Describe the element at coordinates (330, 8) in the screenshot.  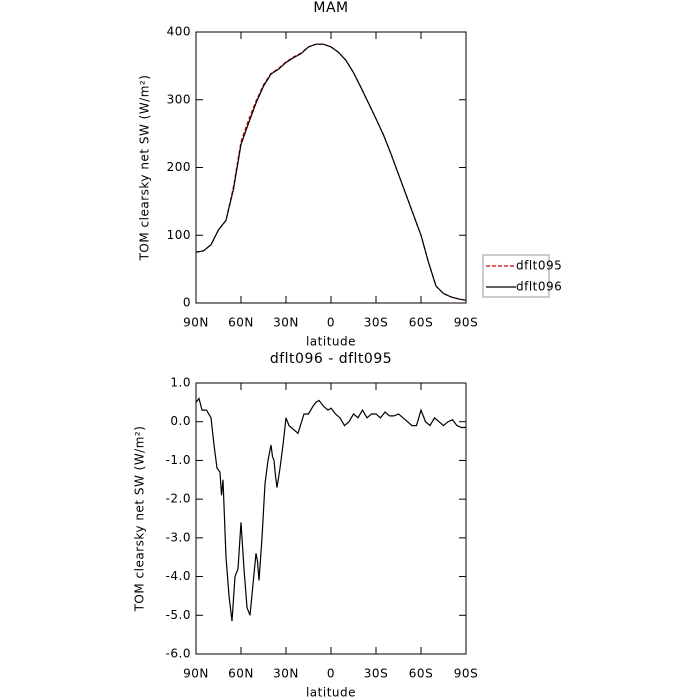
I see `chart-title: MAM` at that location.